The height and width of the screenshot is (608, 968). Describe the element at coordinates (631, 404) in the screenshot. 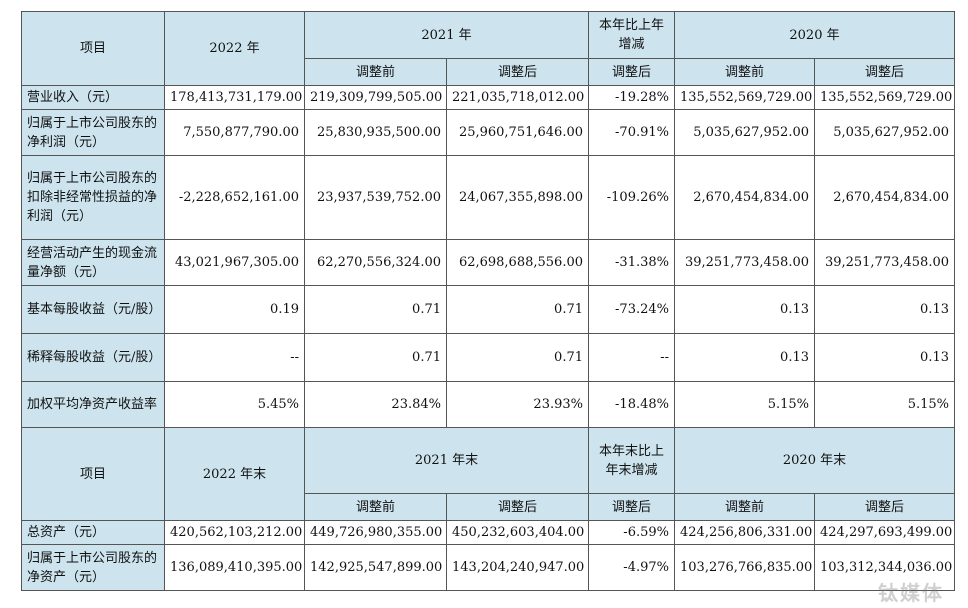

I see `cell-change: -18.48%` at that location.